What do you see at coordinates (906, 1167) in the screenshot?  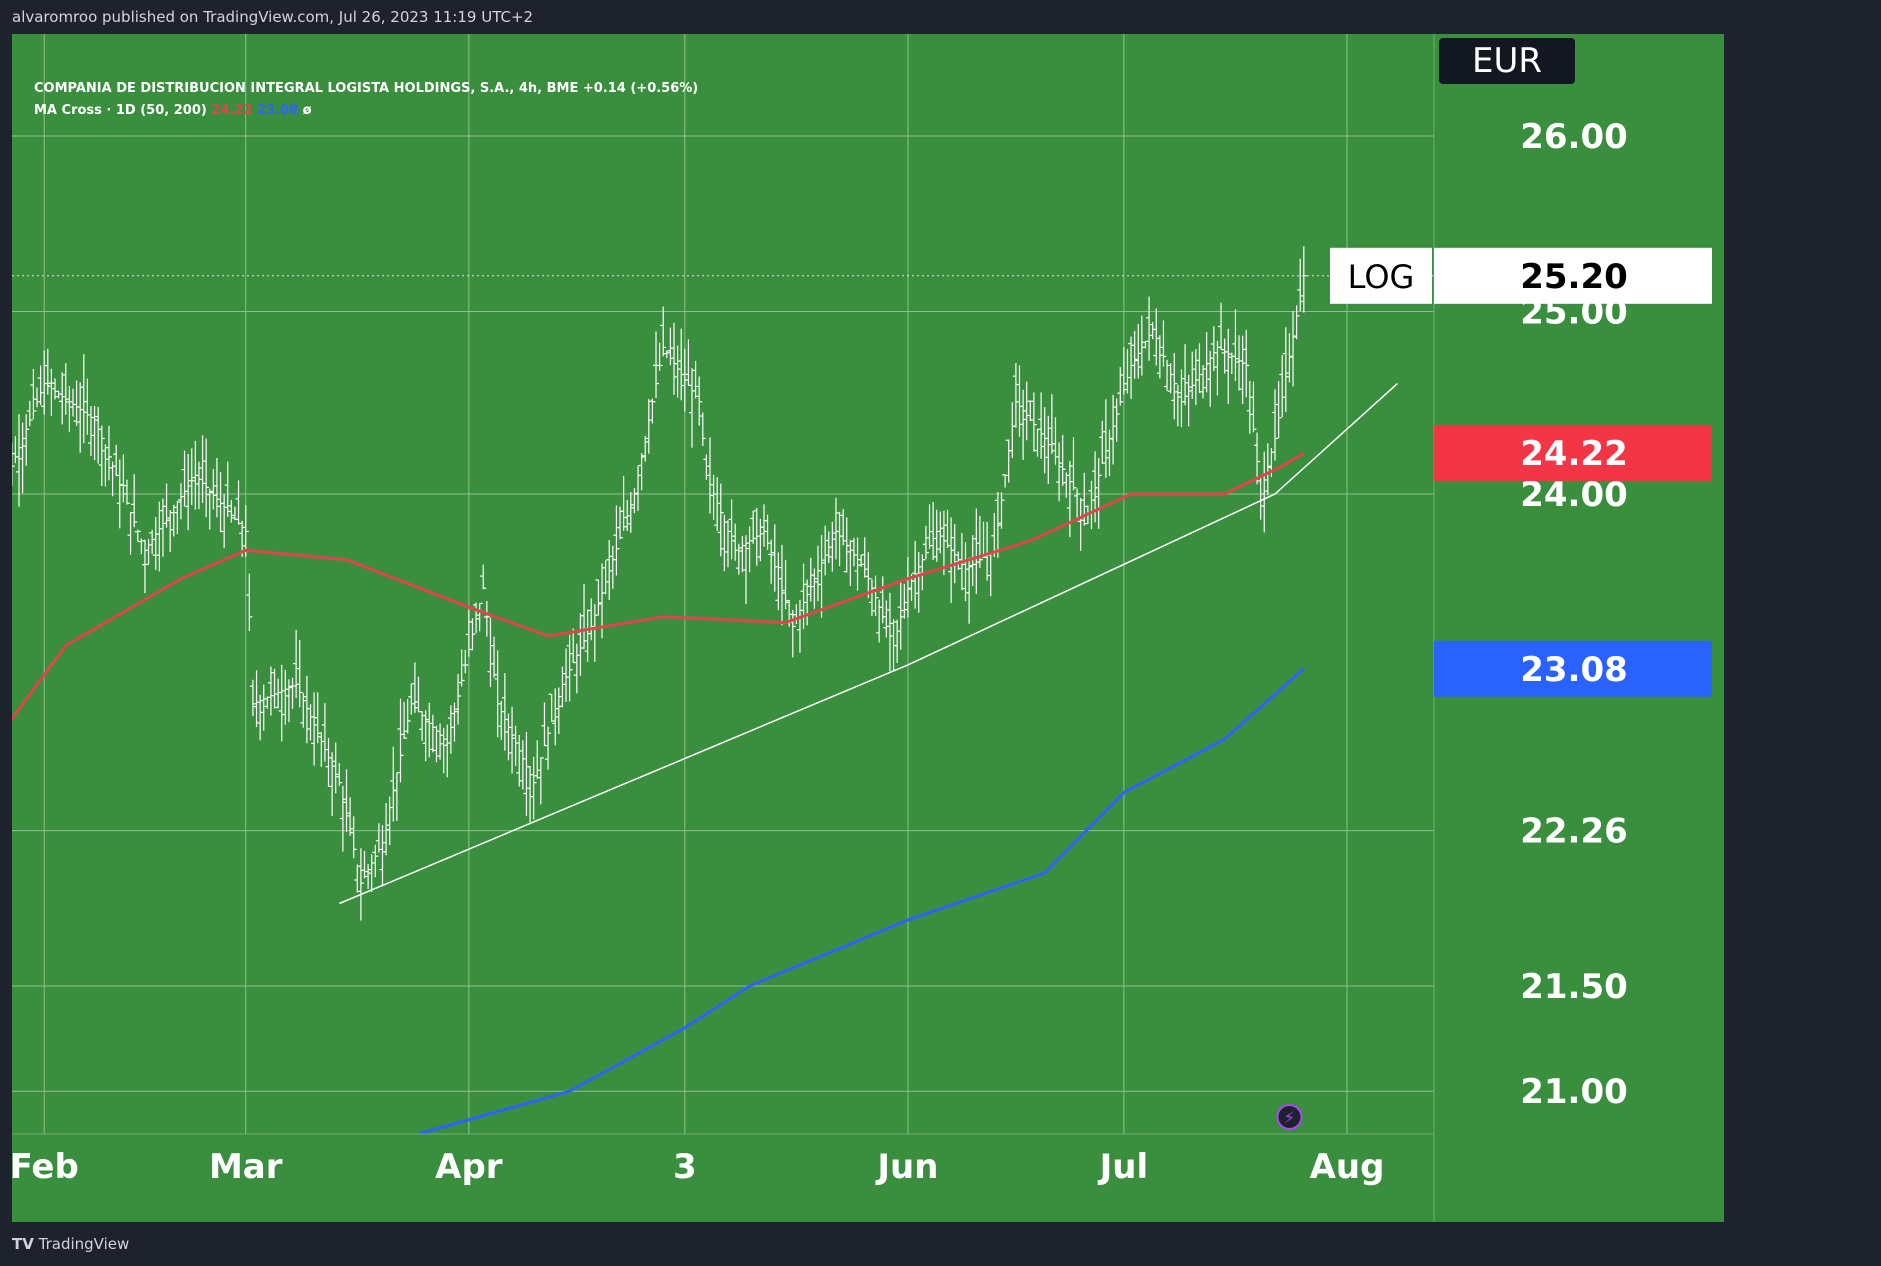 I see `x-tick-label: Jun` at bounding box center [906, 1167].